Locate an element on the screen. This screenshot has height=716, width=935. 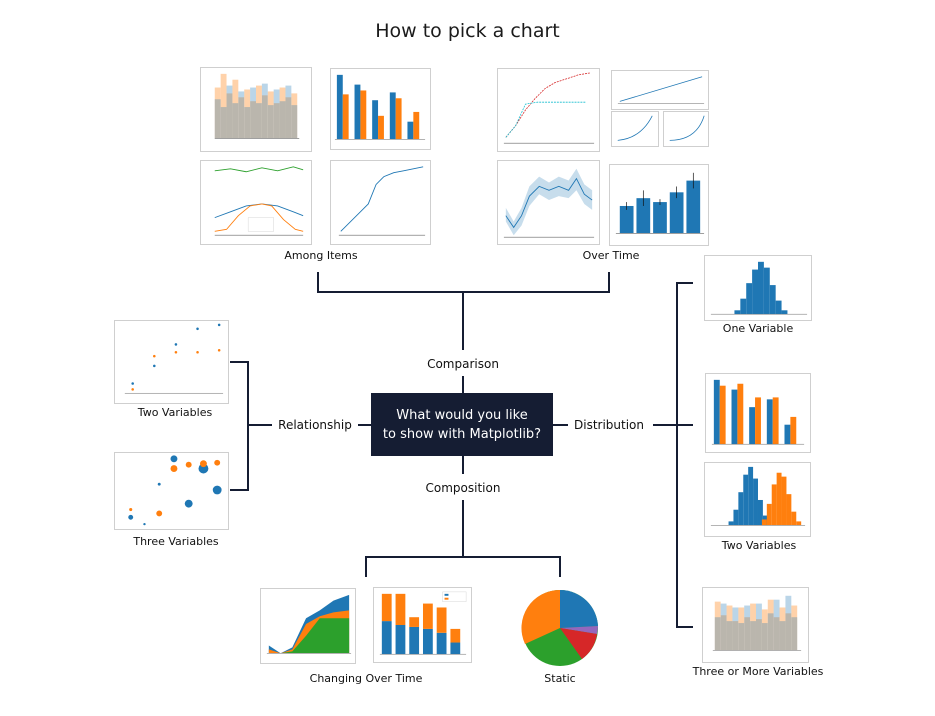
thumb-stacked-area-chart is located at coordinates (308, 626).